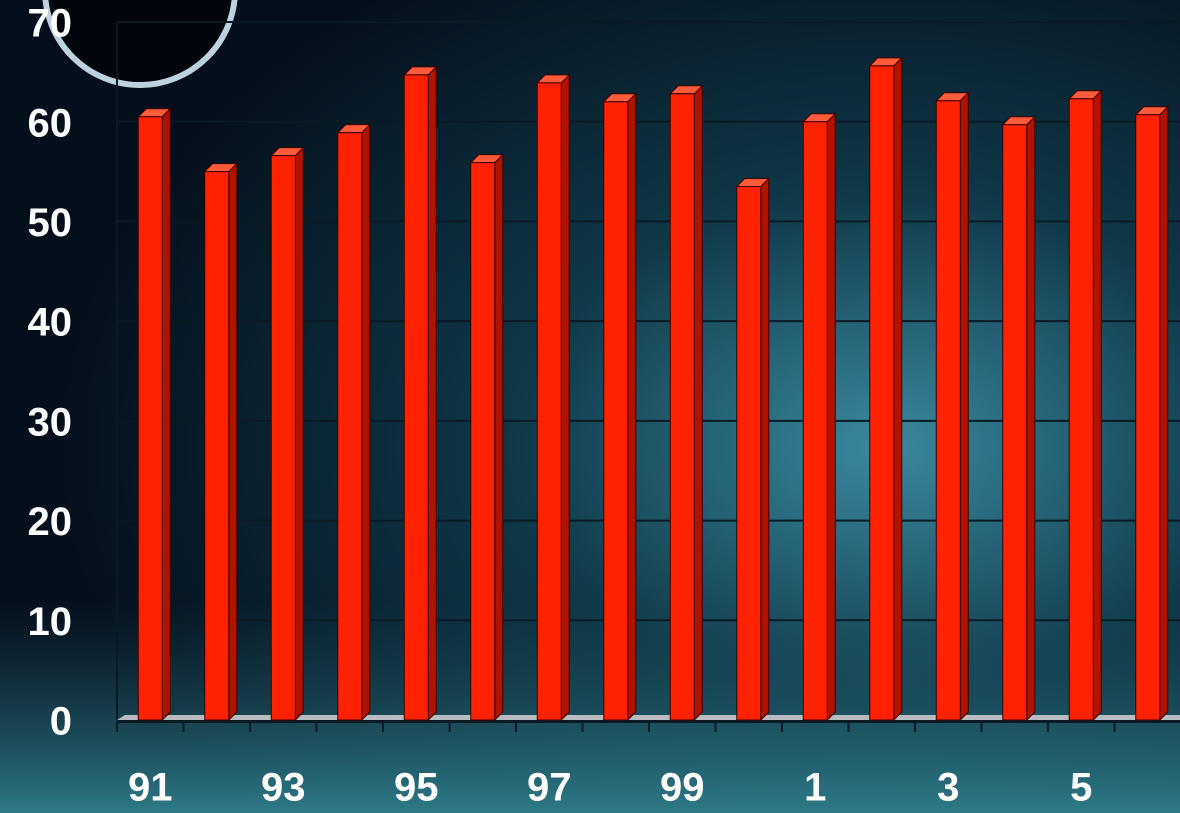 This screenshot has width=1180, height=813. Describe the element at coordinates (682, 788) in the screenshot. I see `x-tick-label: 99` at that location.